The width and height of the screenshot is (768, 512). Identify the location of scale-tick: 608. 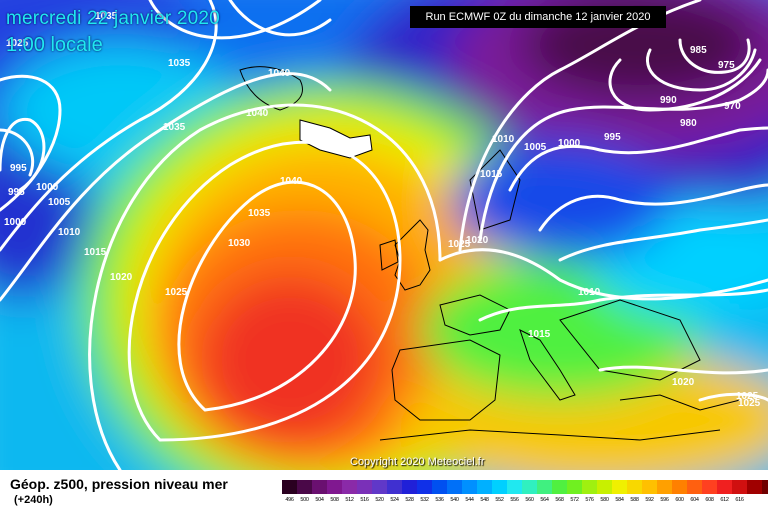
(709, 500).